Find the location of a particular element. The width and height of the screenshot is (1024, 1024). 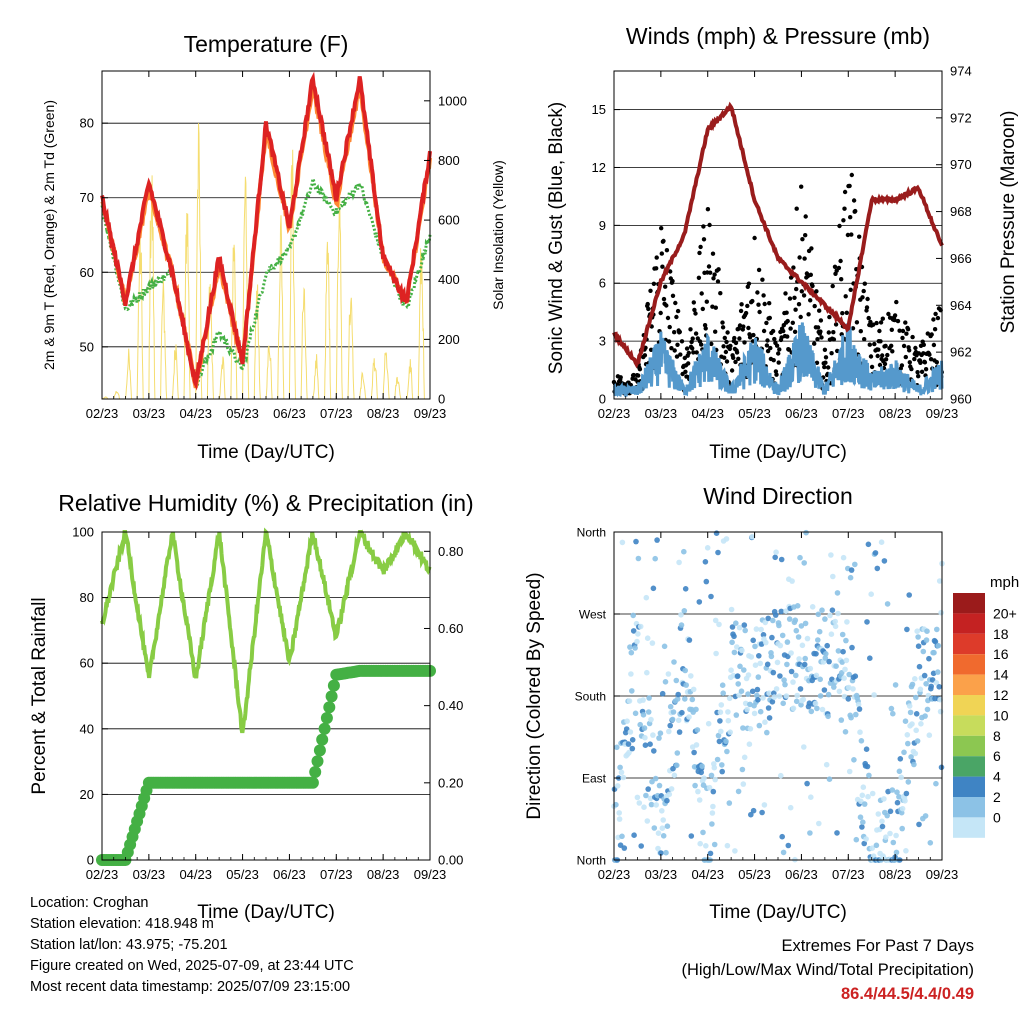

winds-ylabel: Sonic Wind & Gust (Blue, Black) is located at coordinates (556, 238).